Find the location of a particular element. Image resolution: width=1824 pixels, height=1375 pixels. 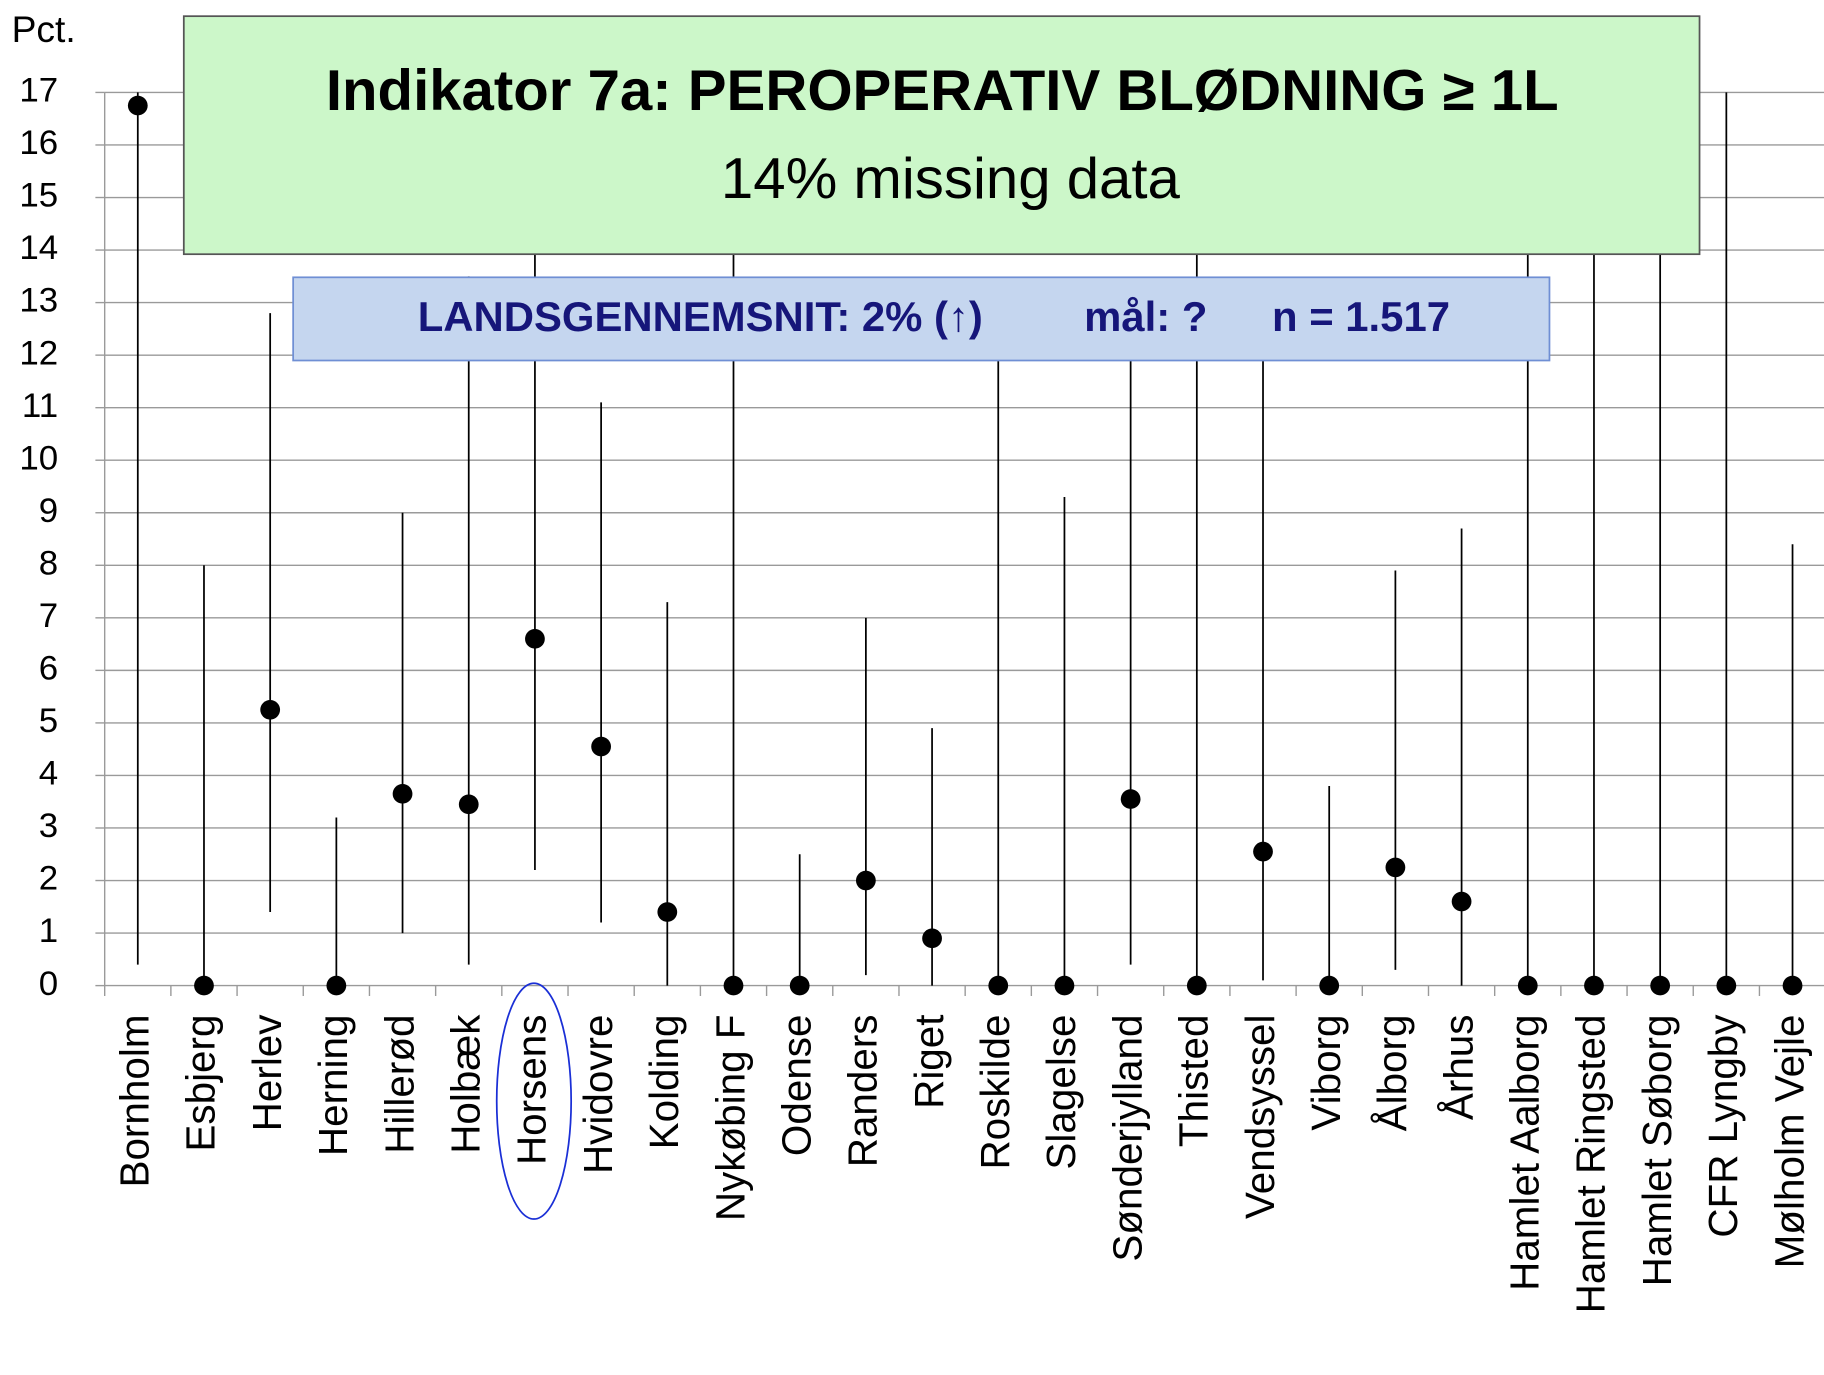

x-tick-label: Vendsyssel is located at coordinates (1260, 1116).